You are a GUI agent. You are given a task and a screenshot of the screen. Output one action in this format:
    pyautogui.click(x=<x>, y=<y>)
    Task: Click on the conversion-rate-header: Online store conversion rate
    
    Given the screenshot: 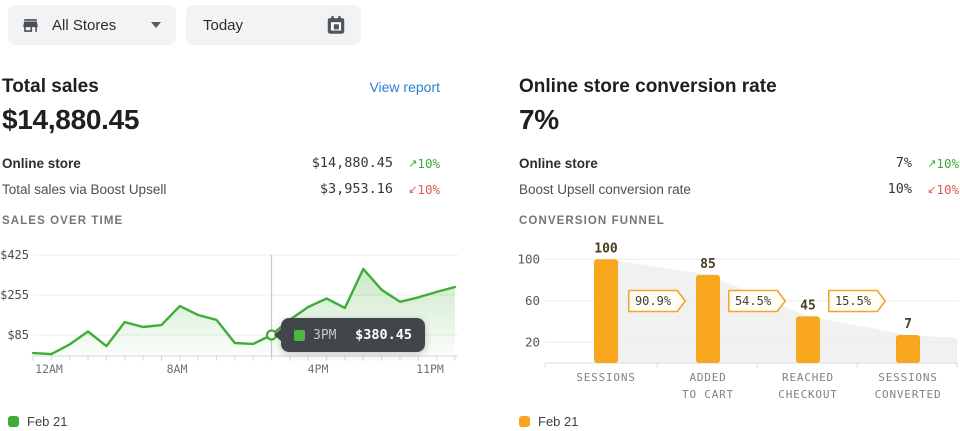 What is the action you would take?
    pyautogui.click(x=739, y=87)
    